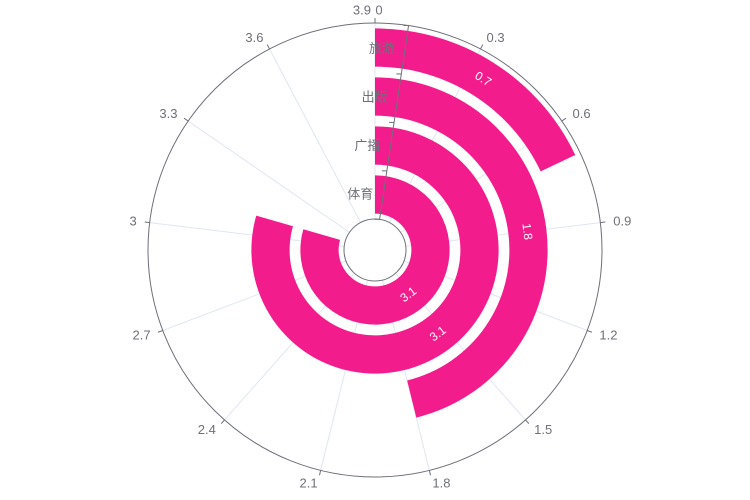 Image resolution: width=750 pixels, height=500 pixels. I want to click on angle-tick-label: 0.3, so click(496, 37).